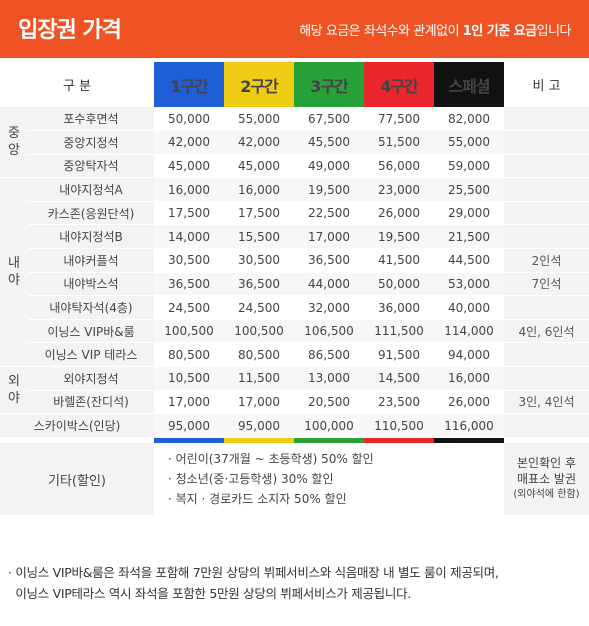 The width and height of the screenshot is (589, 626). I want to click on price-cell: 116,000, so click(469, 425).